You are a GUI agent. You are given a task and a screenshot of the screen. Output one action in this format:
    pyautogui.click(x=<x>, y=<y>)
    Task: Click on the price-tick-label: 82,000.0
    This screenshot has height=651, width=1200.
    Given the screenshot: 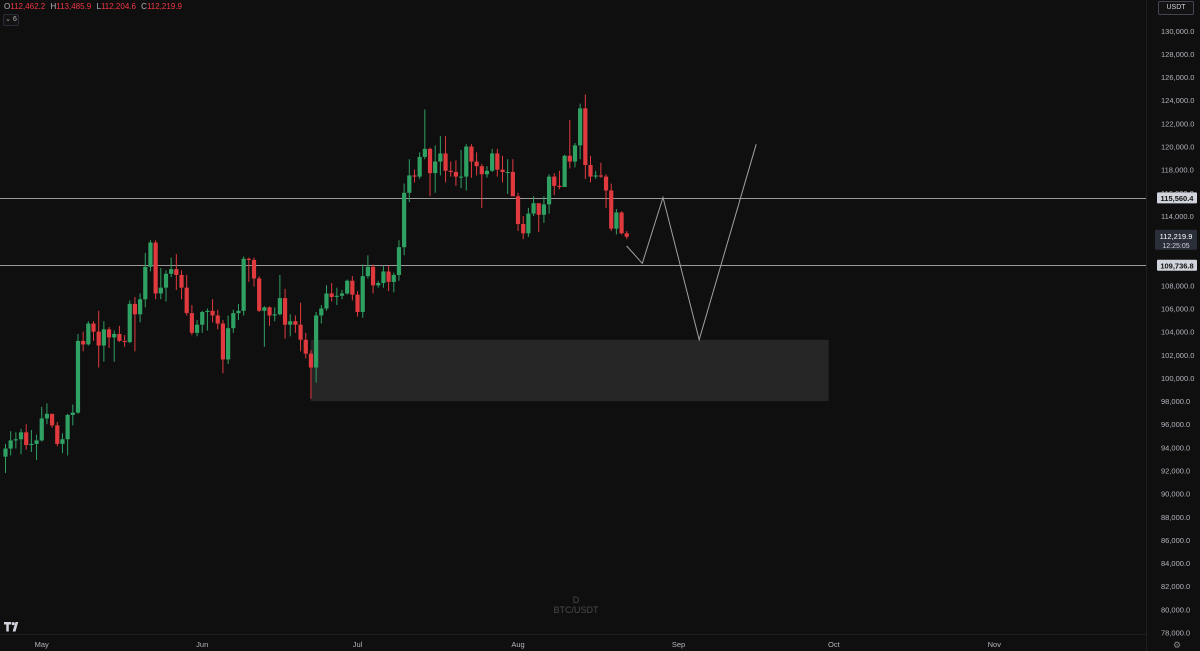 What is the action you would take?
    pyautogui.click(x=1175, y=586)
    